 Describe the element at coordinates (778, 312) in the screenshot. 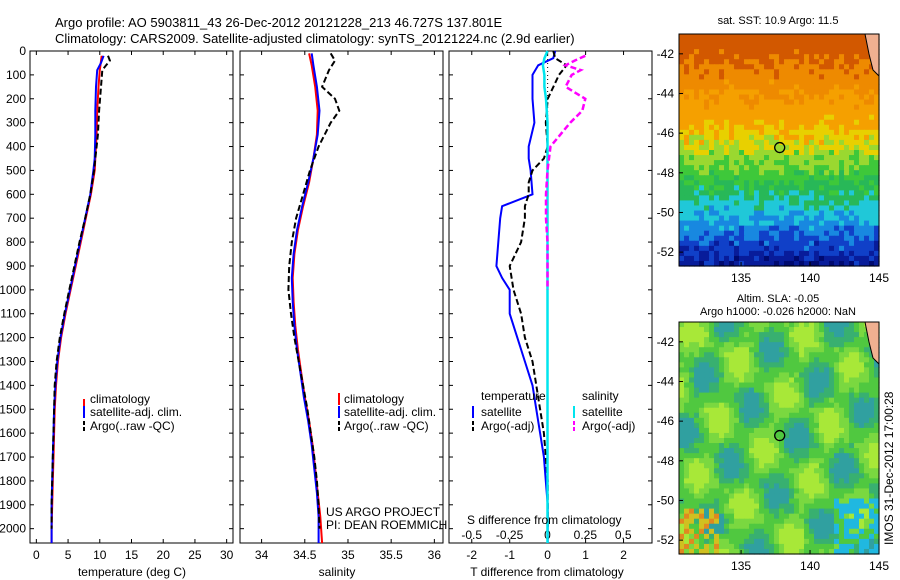

I see `sla-map-title-line2: Argo h1000: -0.026 h2000: NaN` at that location.